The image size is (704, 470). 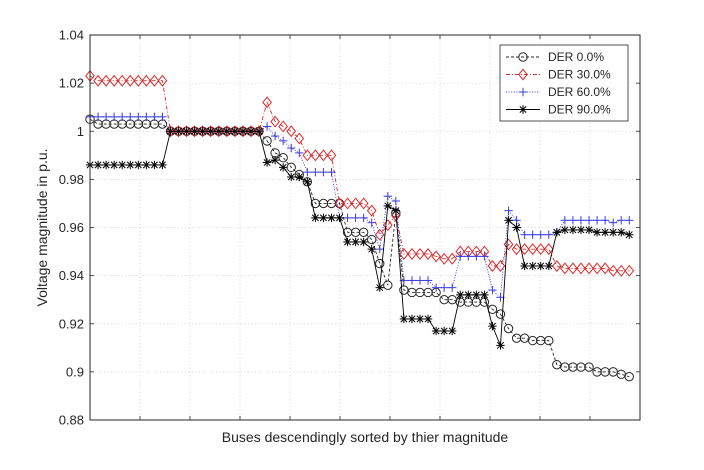 I want to click on legend-label: DER 0.0%, so click(x=576, y=57).